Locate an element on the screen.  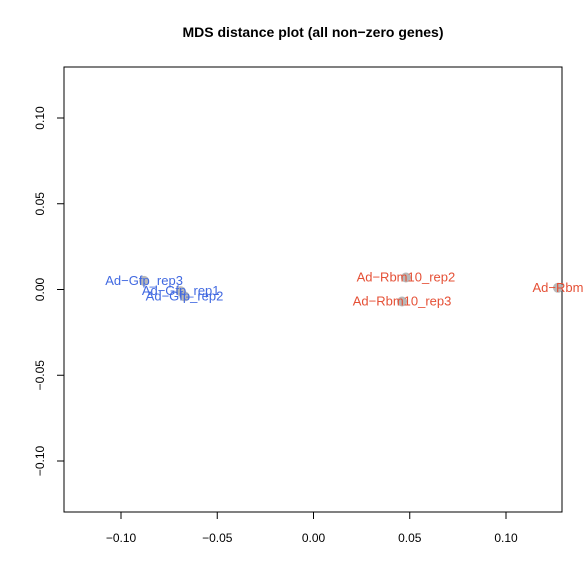
x-tick-label: 0.05 is located at coordinates (410, 538).